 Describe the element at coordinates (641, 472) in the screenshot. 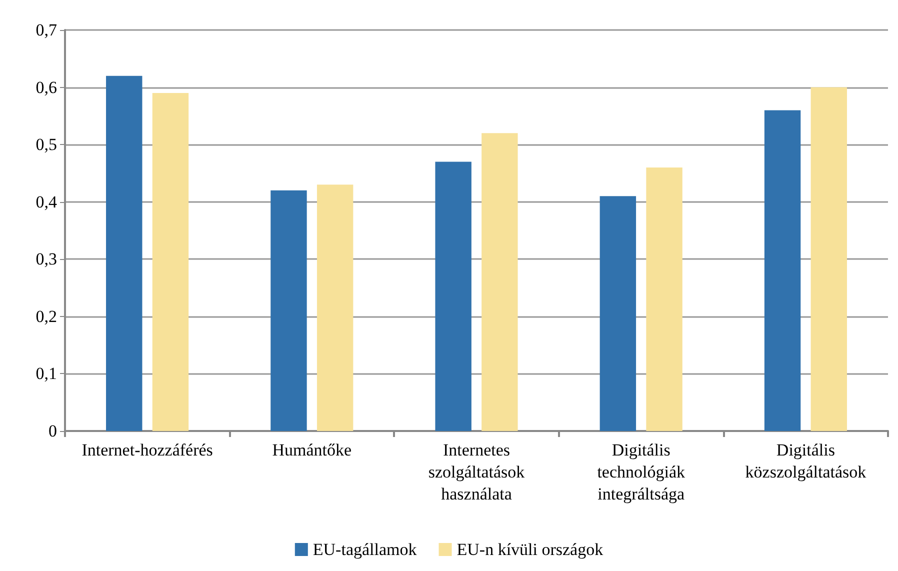

I see `x-tick-label: Digitális technológiák integráltsága` at that location.